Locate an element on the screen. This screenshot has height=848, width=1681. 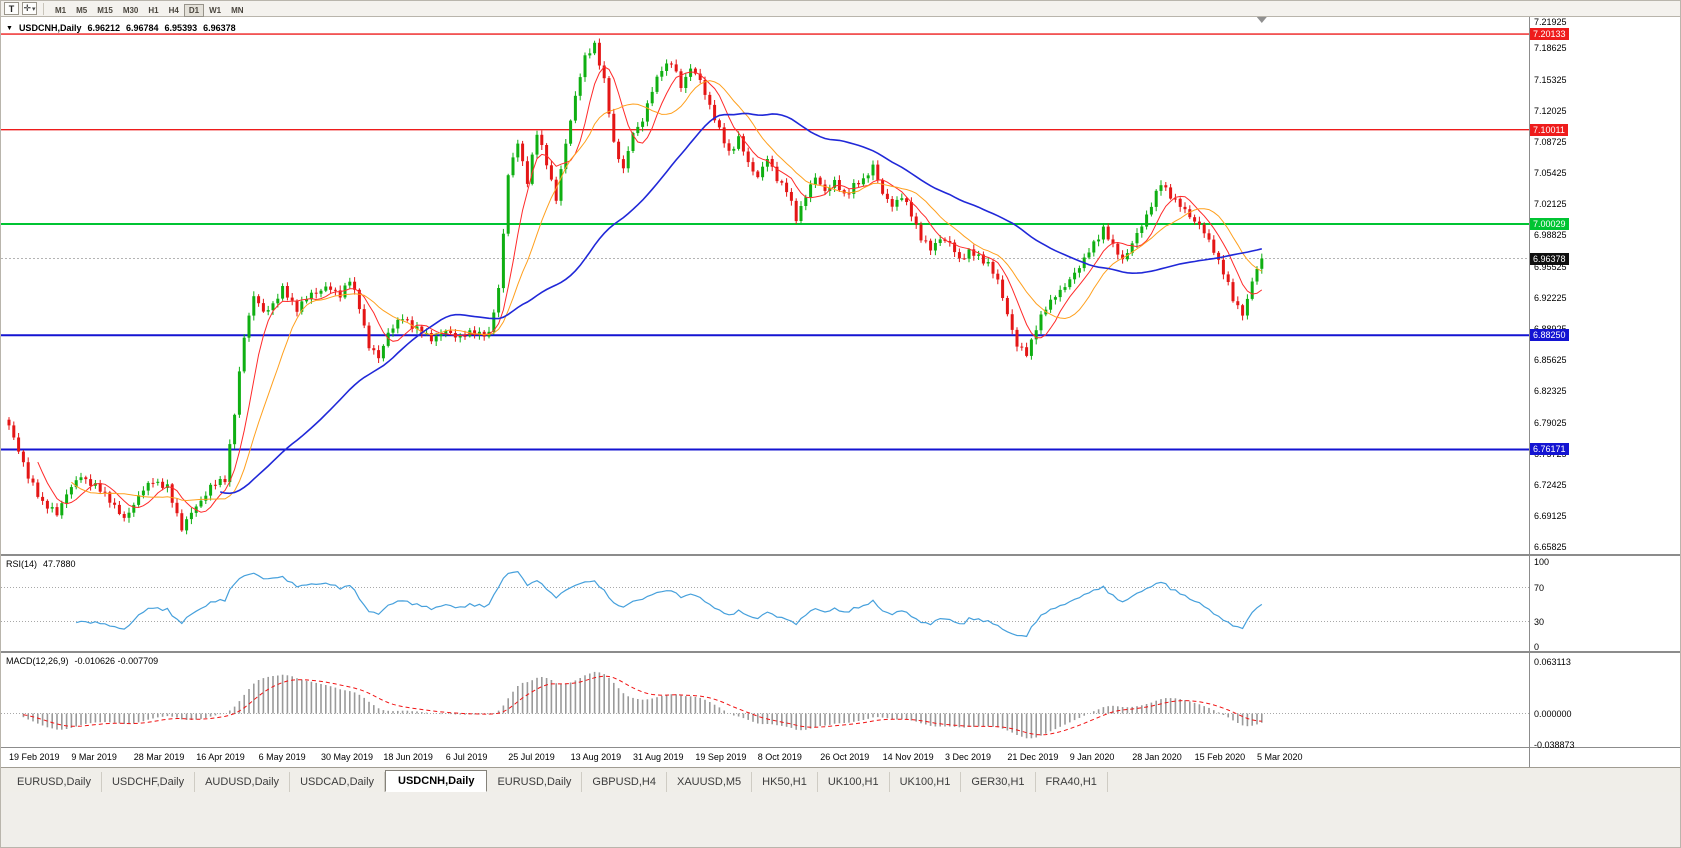
price-level-badge: 7.00029 is located at coordinates (1549, 224).